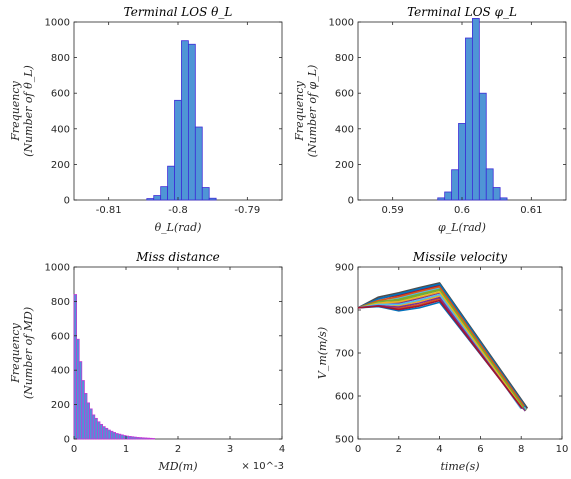 The height and width of the screenshot is (479, 571). What do you see at coordinates (393, 210) in the screenshot?
I see `phi-xtick-label: 0.59` at bounding box center [393, 210].